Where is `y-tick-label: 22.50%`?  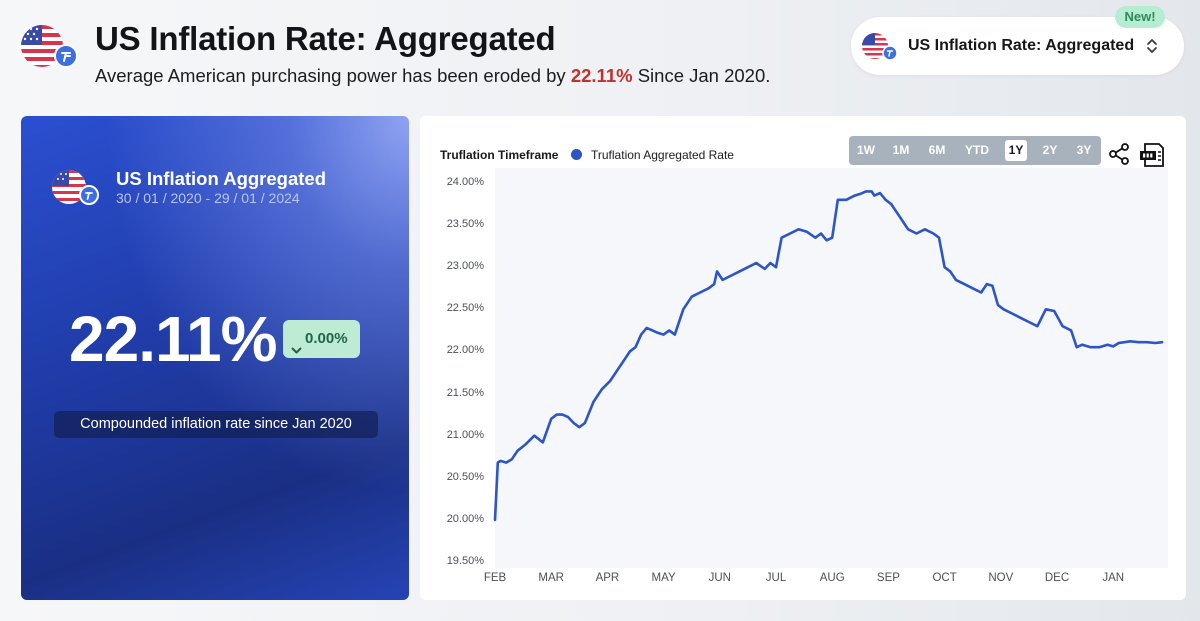
y-tick-label: 22.50% is located at coordinates (465, 308).